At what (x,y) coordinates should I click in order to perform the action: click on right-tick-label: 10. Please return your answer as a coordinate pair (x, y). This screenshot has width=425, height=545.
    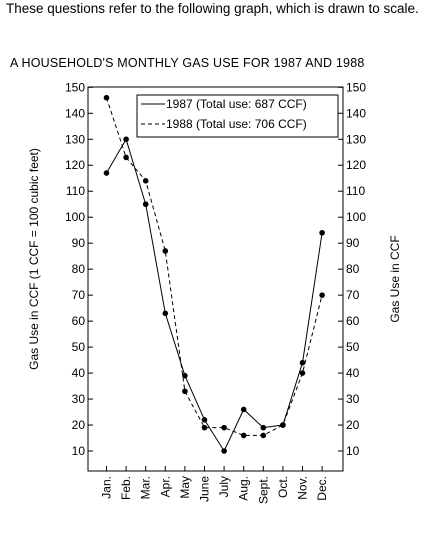
    Looking at the image, I should click on (353, 451).